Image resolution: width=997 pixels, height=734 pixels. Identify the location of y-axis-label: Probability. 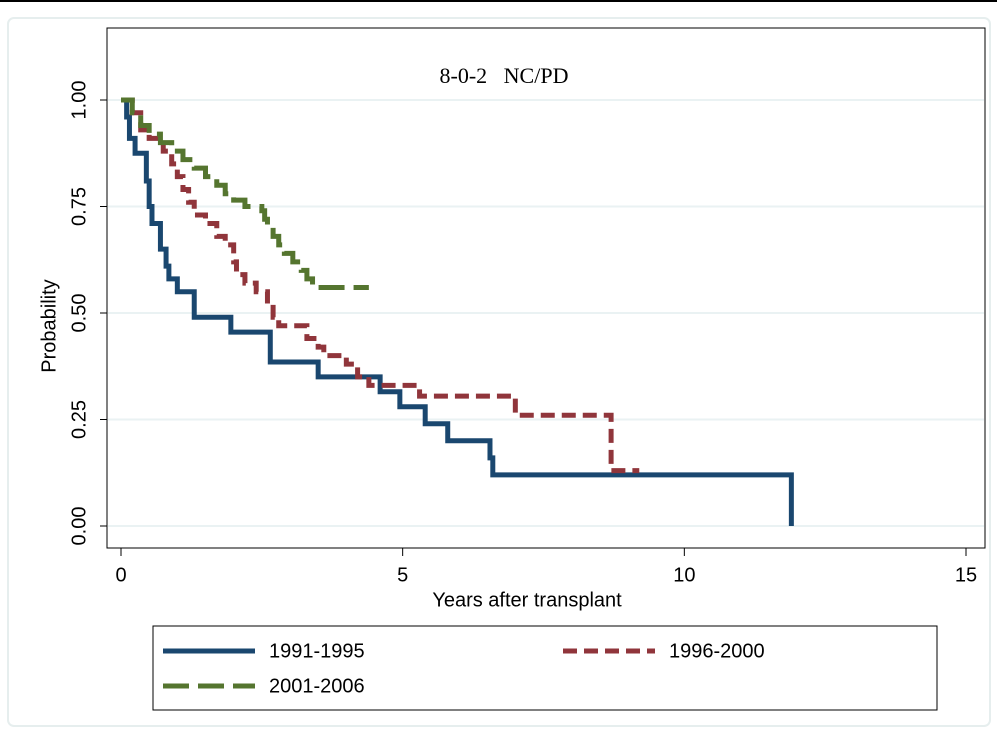
(49, 325).